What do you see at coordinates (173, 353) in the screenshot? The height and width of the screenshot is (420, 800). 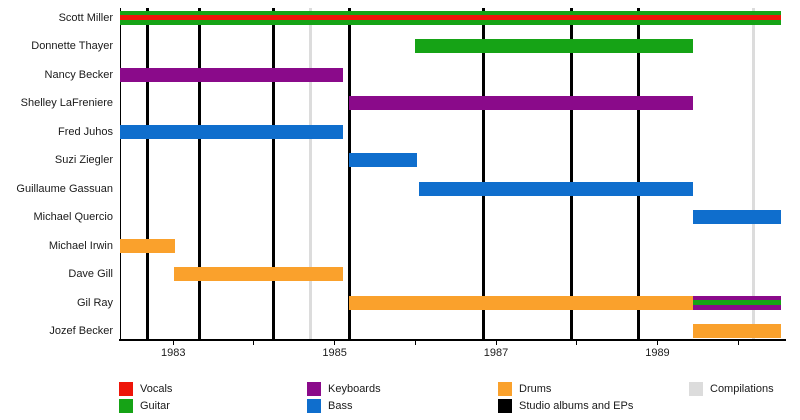 I see `x-axis-tick-label: 1983` at bounding box center [173, 353].